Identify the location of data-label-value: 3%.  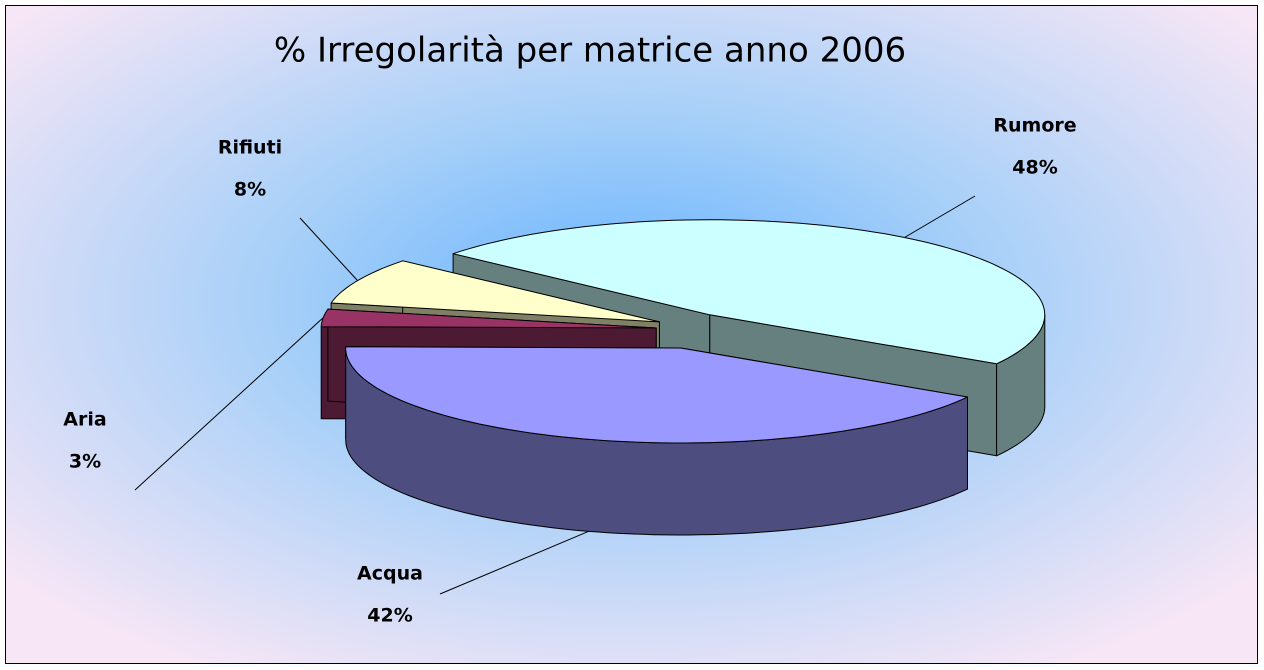
(85, 462).